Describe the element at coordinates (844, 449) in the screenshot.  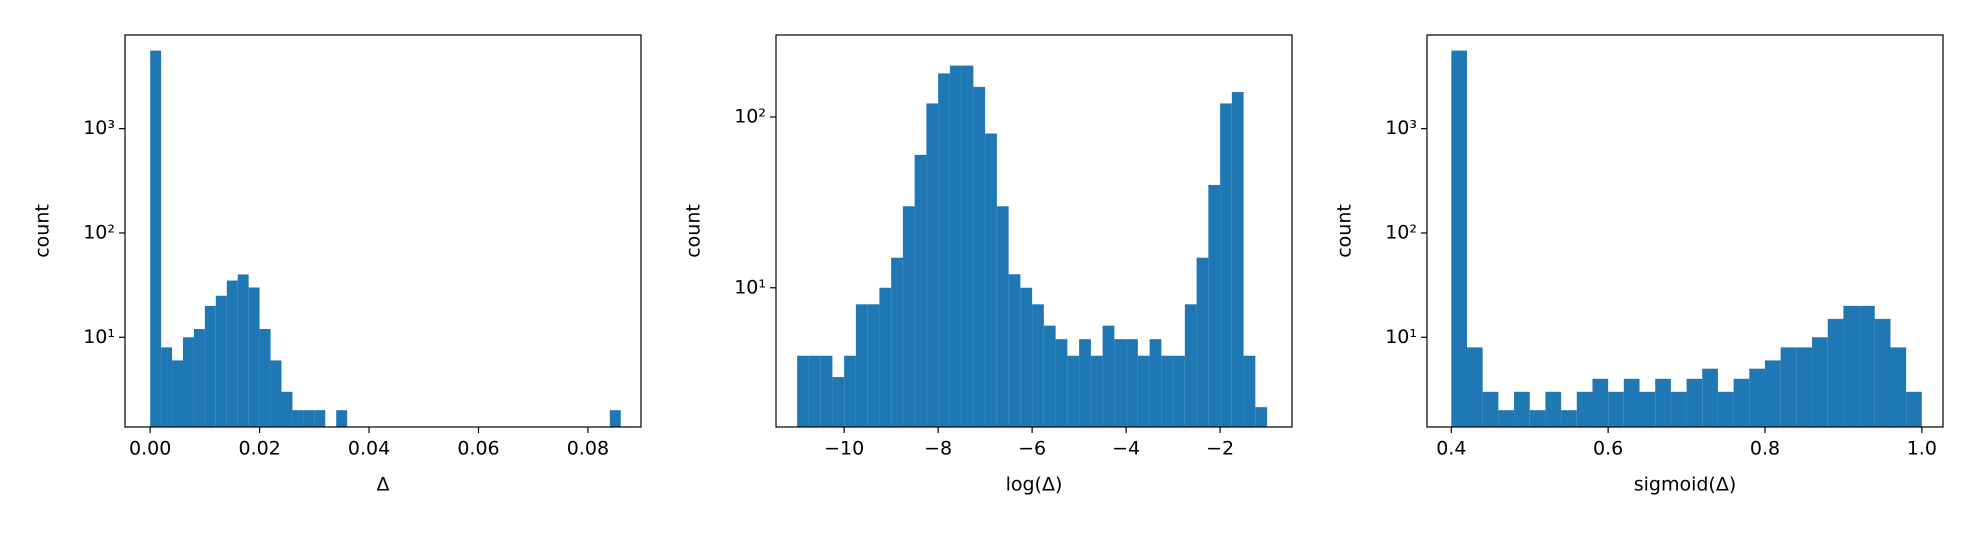
I see `x-tick-label: −10` at that location.